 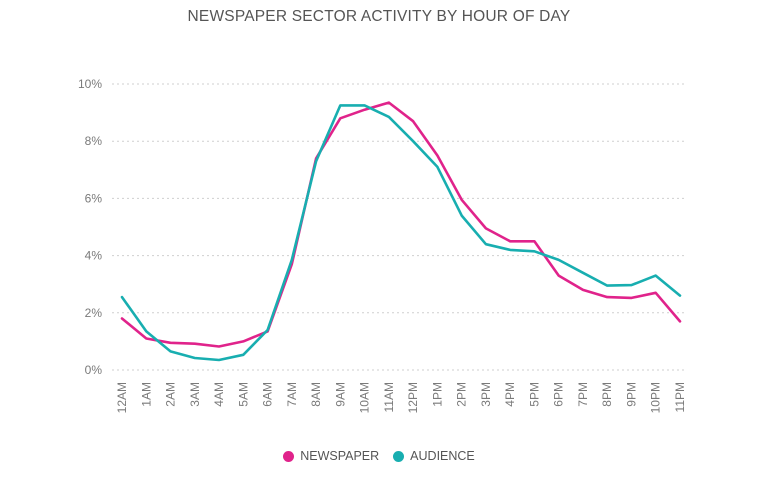 What do you see at coordinates (243, 394) in the screenshot?
I see `x-tick-label: 5AM` at bounding box center [243, 394].